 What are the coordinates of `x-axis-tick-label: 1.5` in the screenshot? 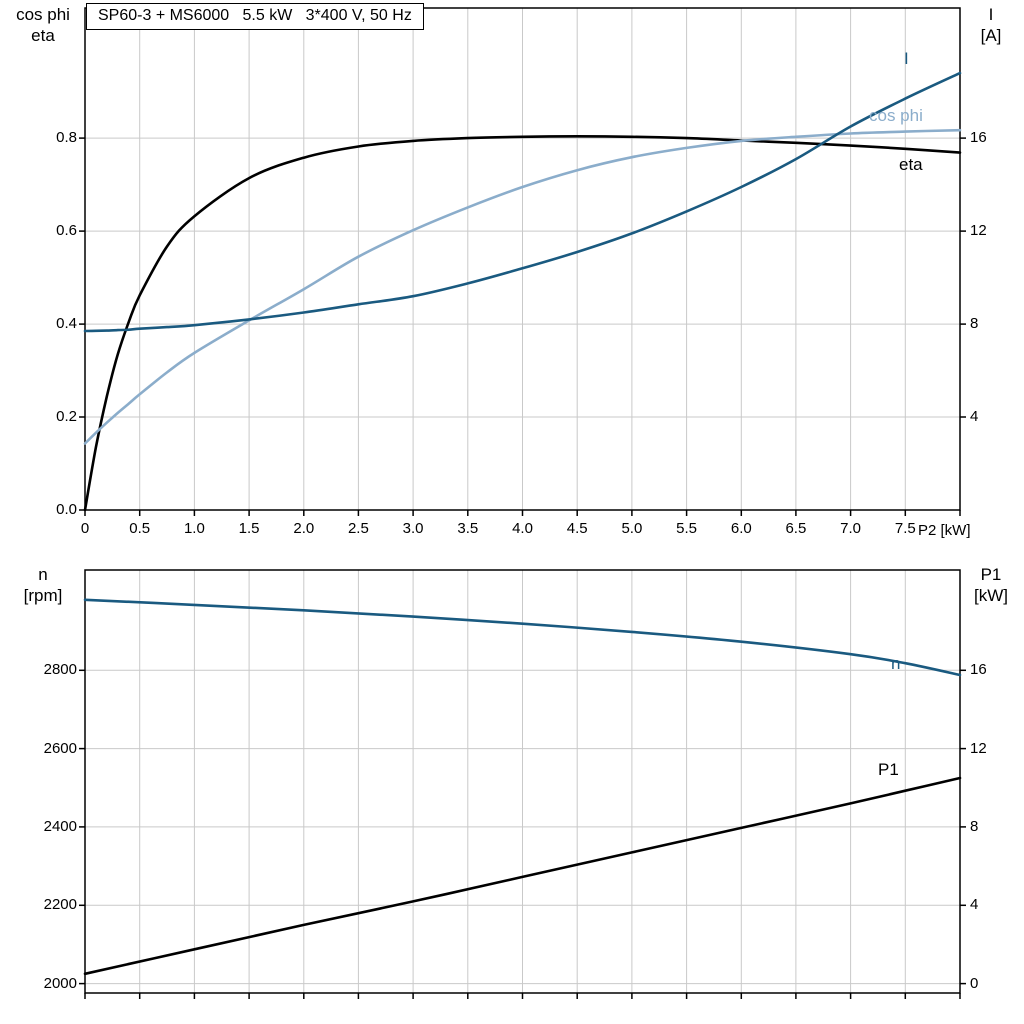 It's located at (249, 528).